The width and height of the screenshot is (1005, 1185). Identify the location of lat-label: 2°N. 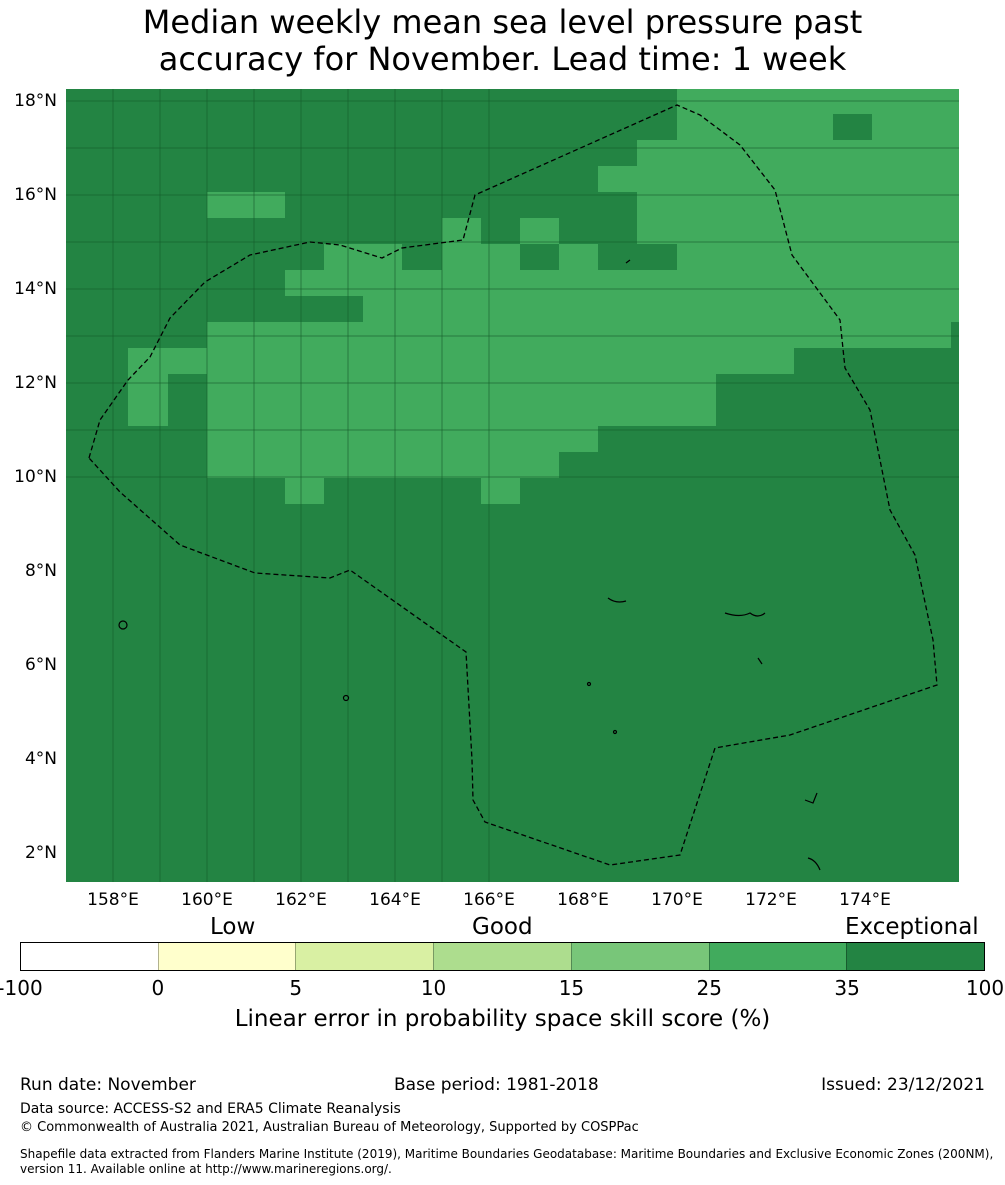
(40, 853).